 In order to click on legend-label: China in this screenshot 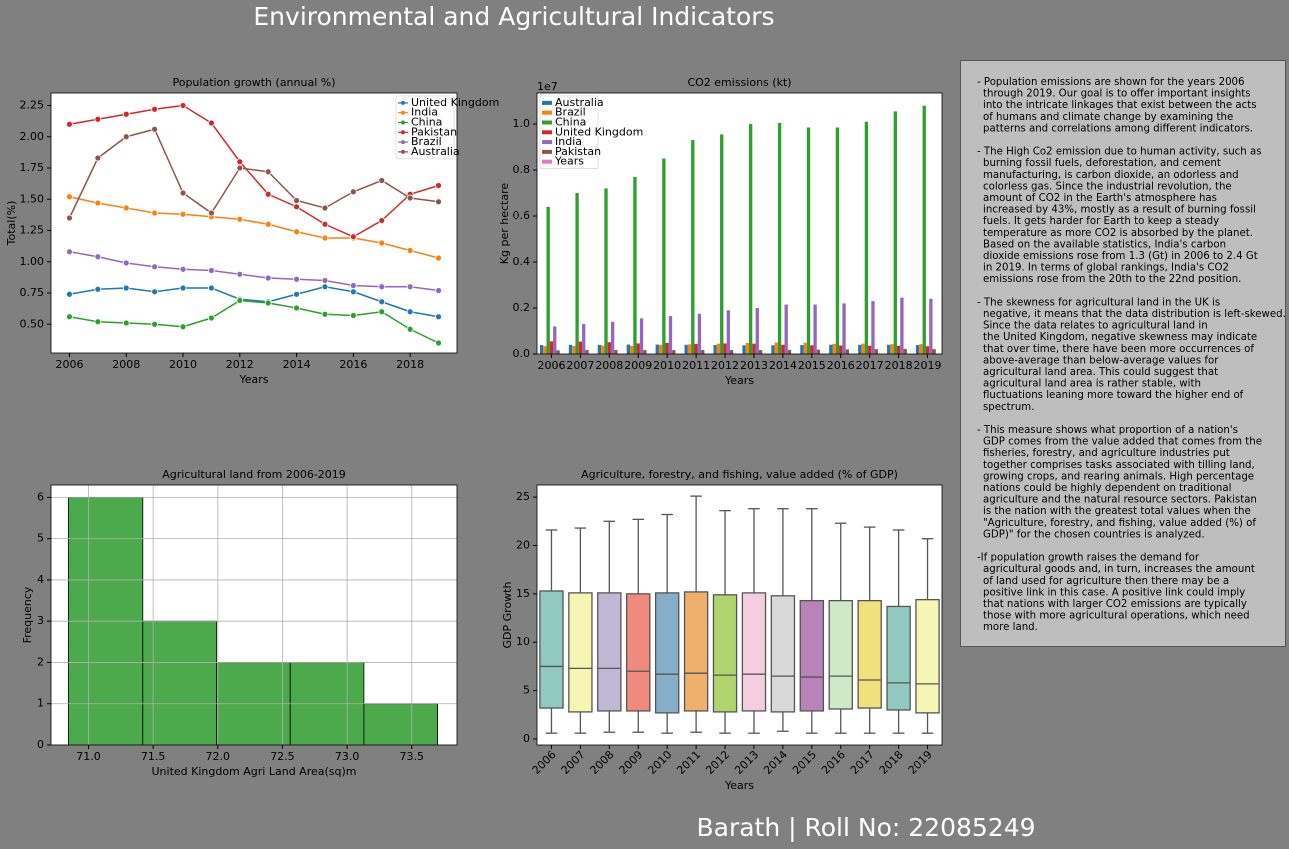, I will do `click(570, 122)`.